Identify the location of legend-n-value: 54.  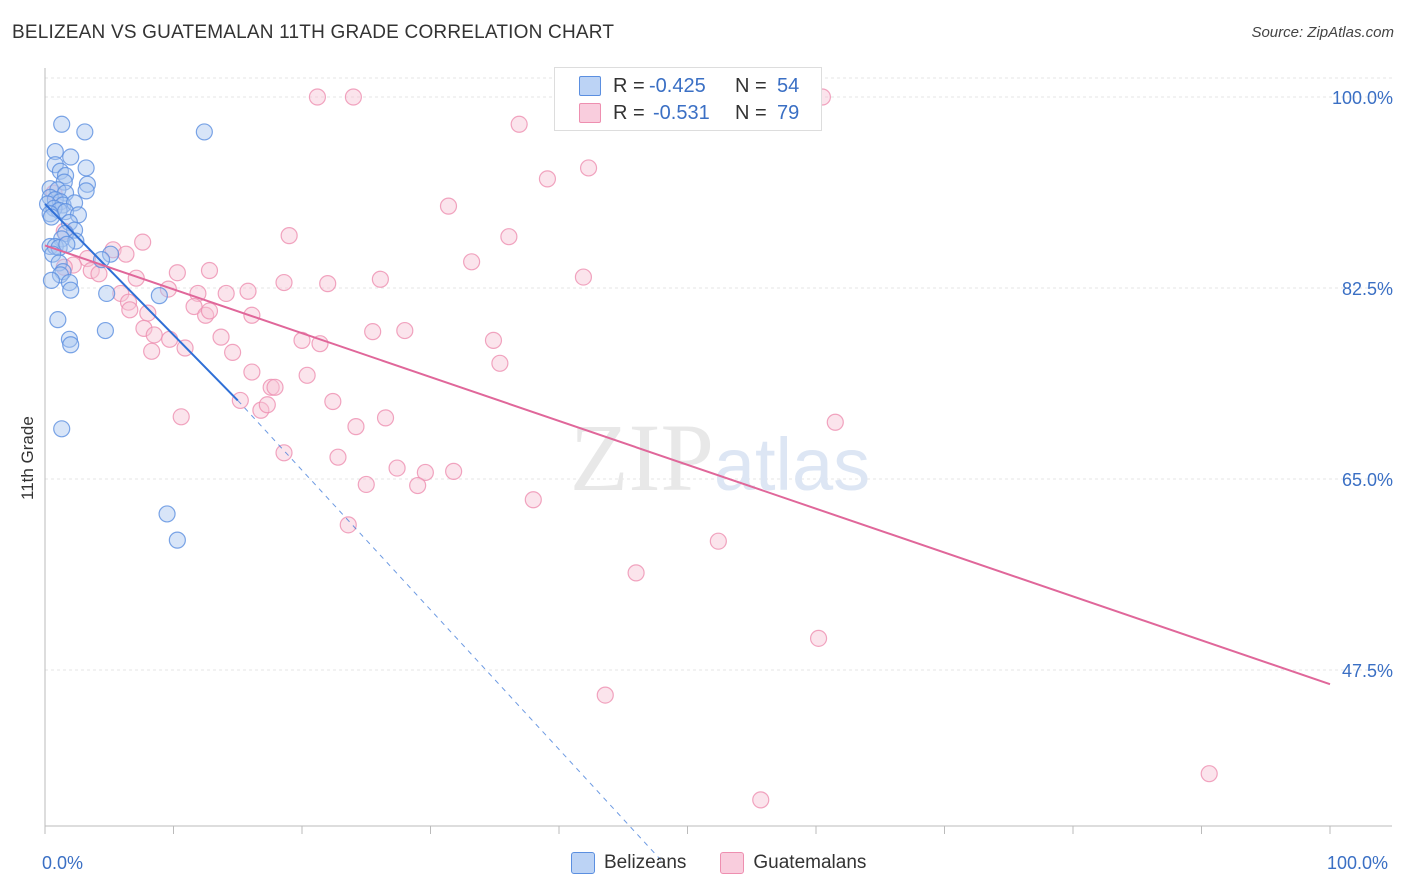
(788, 85).